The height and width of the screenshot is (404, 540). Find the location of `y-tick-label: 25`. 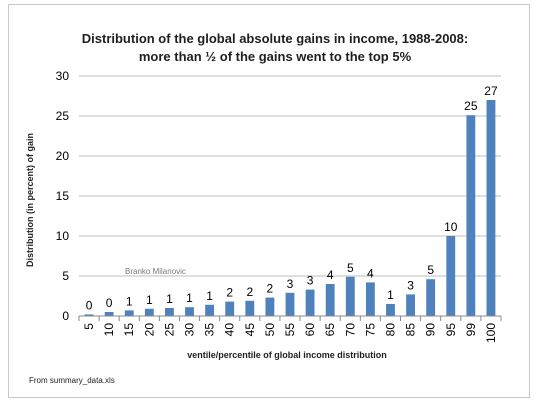

y-tick-label: 25 is located at coordinates (63, 116).